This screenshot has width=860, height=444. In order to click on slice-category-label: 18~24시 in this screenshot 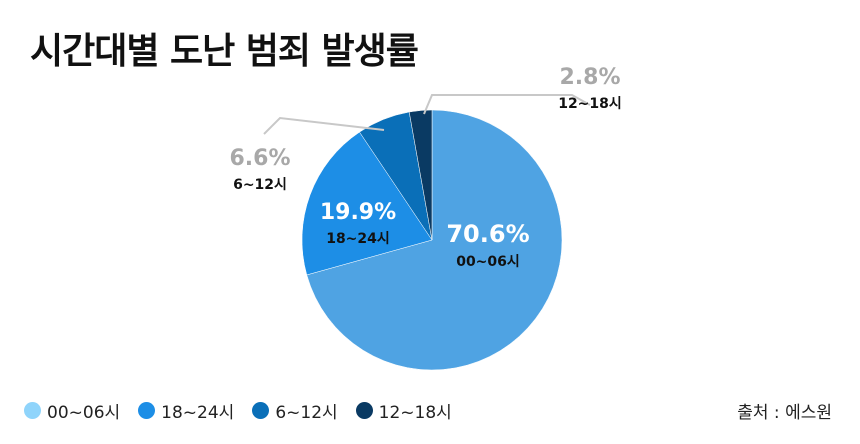, I will do `click(358, 239)`.